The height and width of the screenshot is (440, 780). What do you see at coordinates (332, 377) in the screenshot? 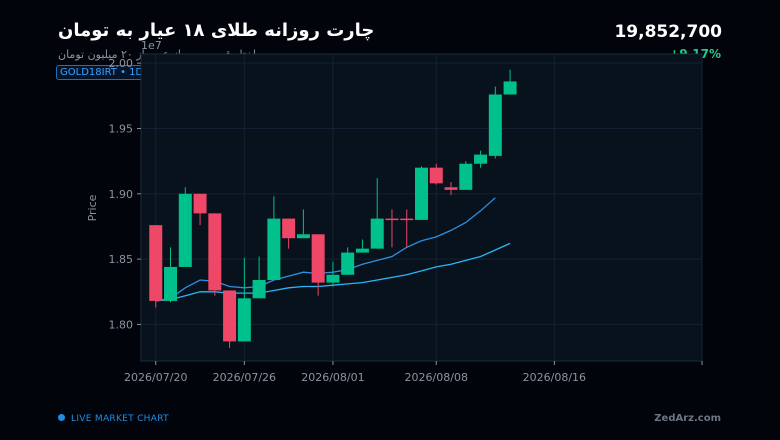
I see `x-tick-label: 2026/08/01` at bounding box center [332, 377].